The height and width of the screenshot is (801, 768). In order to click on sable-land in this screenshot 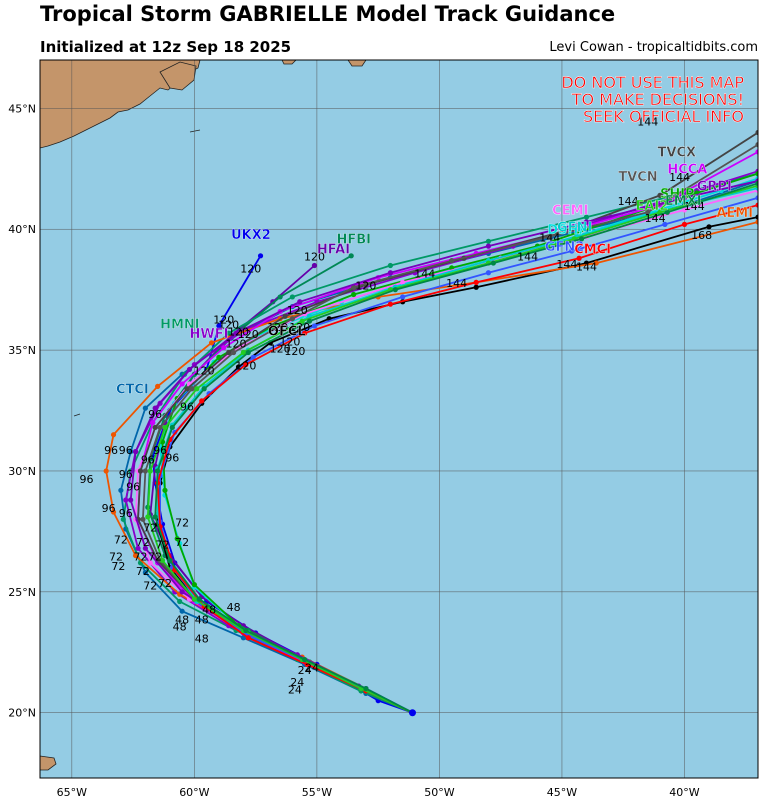, I will do `click(357, 63)`.